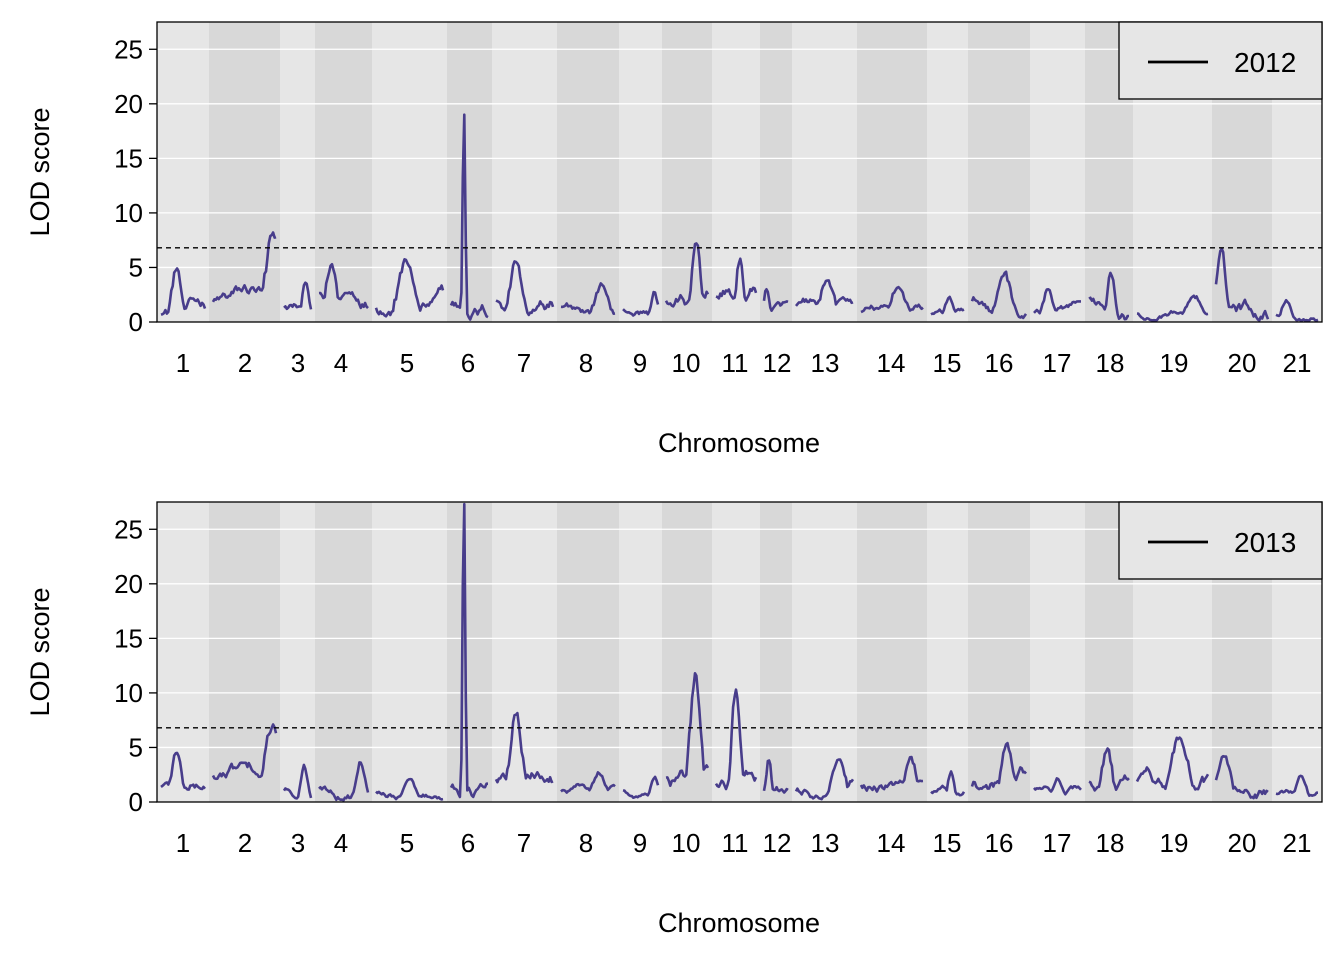 This screenshot has height=960, width=1344. I want to click on legend-box, so click(1220, 540).